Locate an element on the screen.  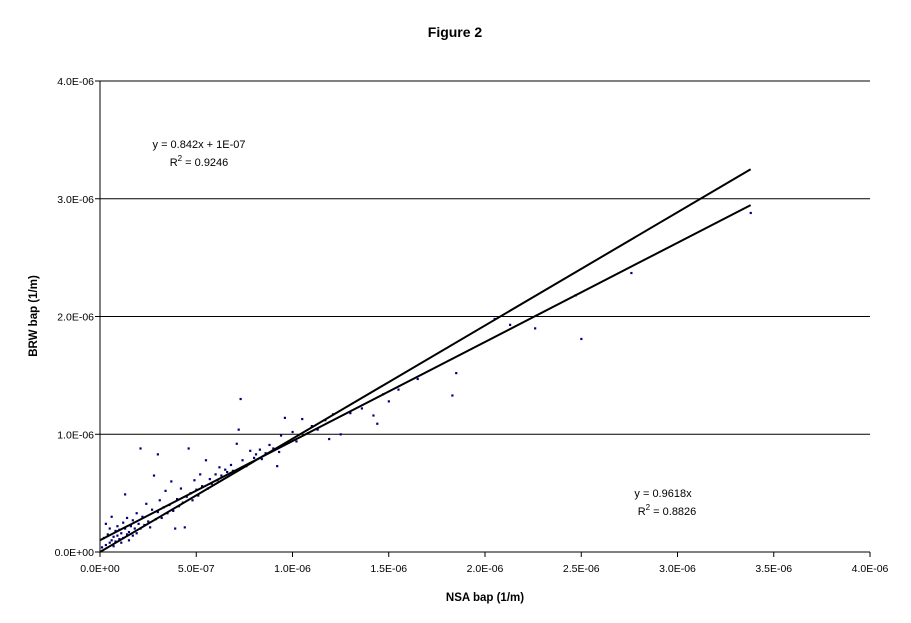
y-tick-label: 2.0E-06 is located at coordinates (75, 318).